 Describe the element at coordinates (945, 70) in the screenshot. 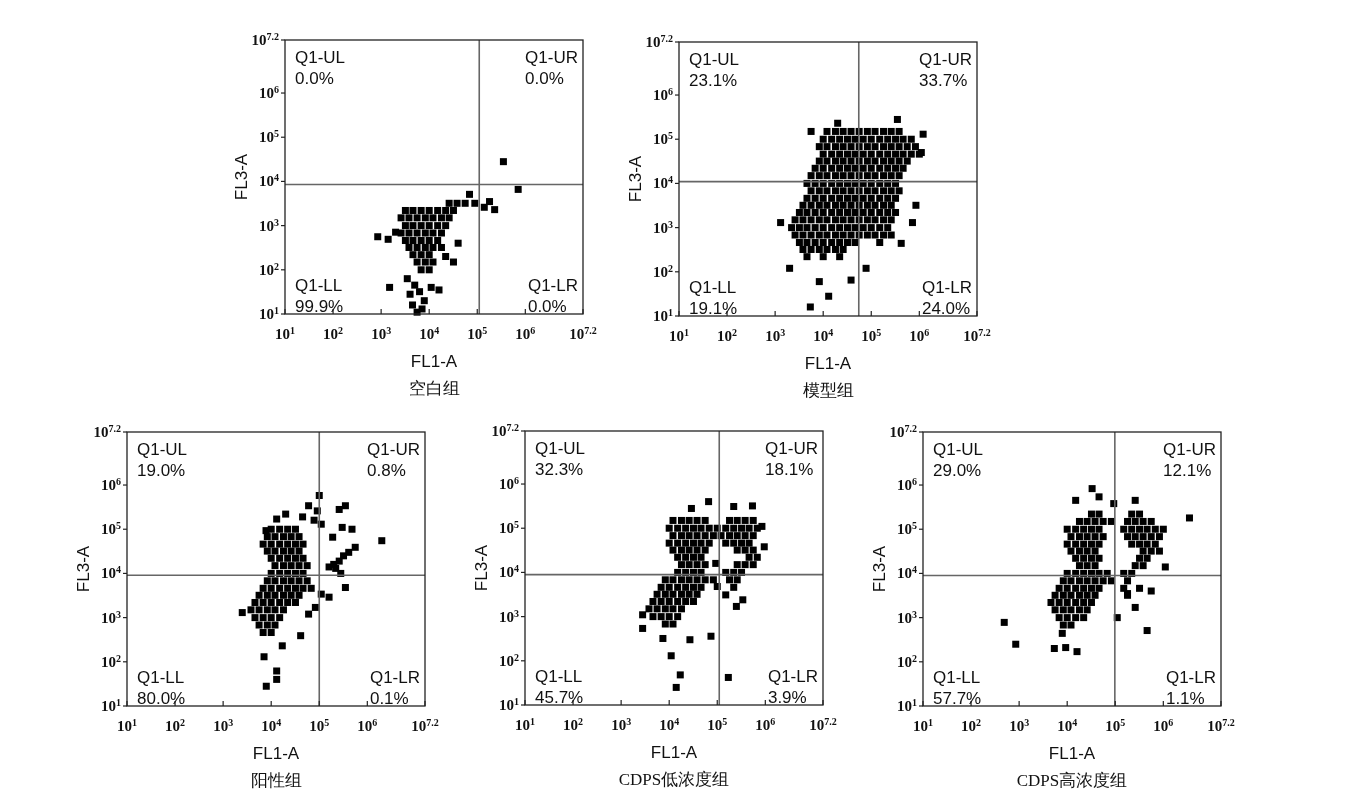

I see `annotation: Q1-UR 33.7%` at that location.